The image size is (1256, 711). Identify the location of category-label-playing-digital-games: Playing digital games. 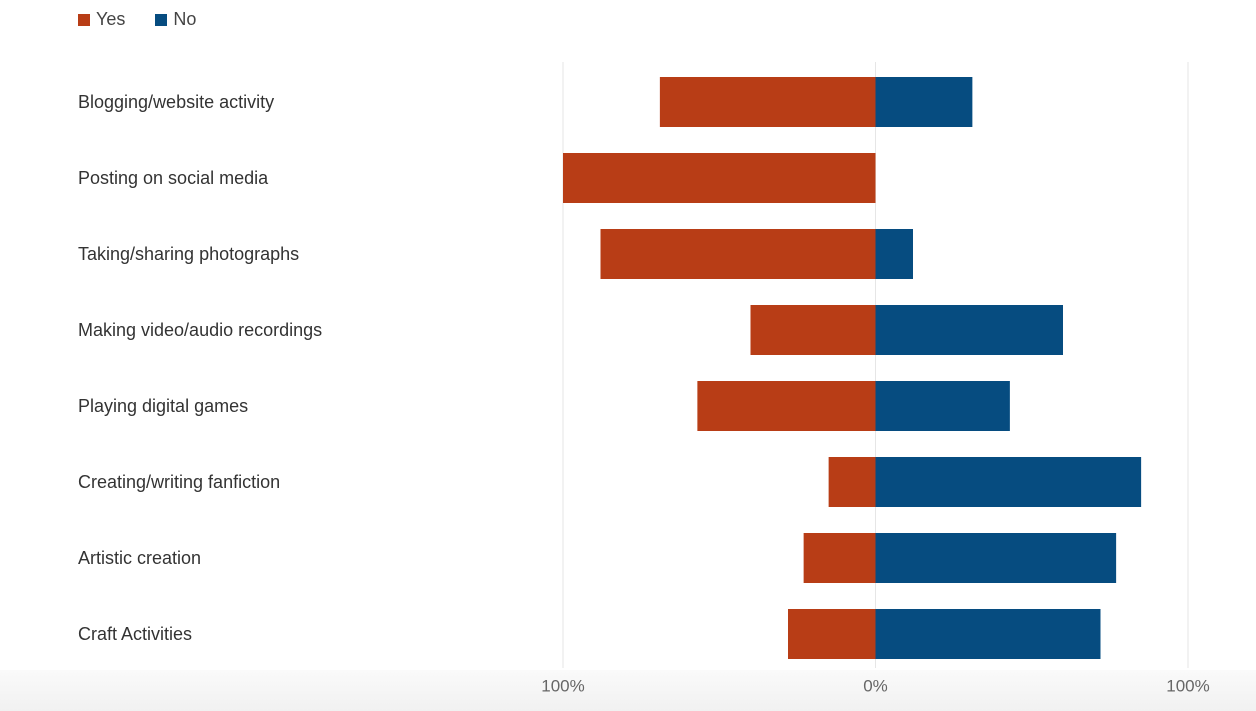
(163, 406).